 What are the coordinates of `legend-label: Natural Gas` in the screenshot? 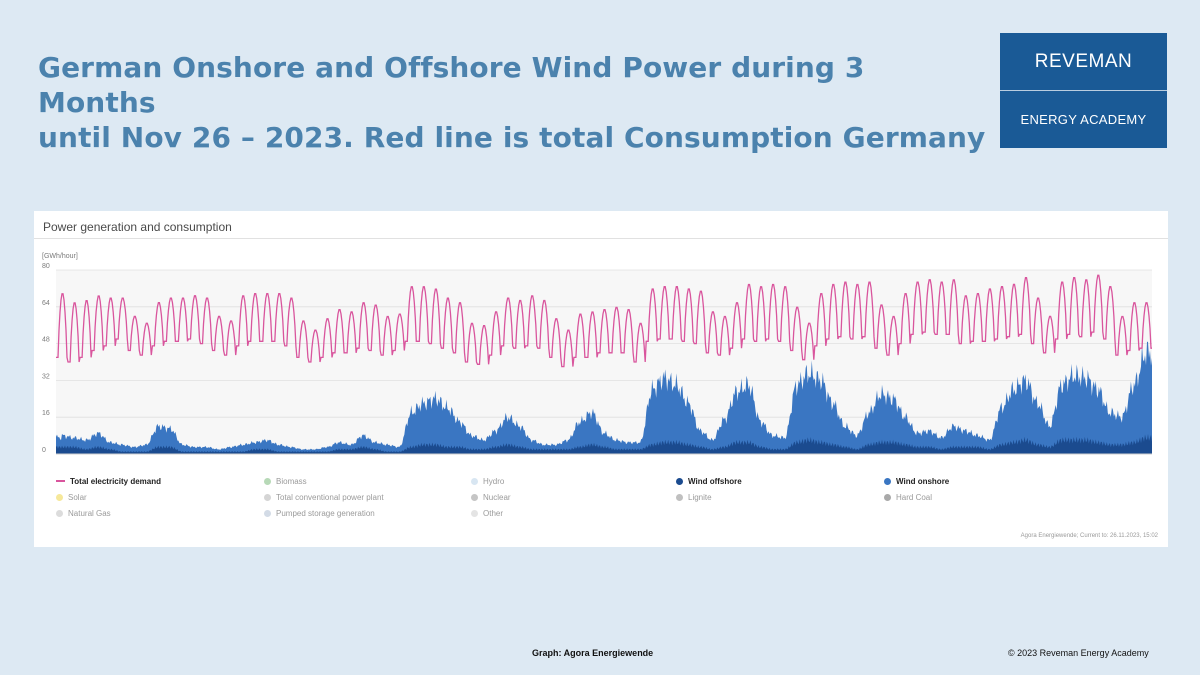 It's located at (89, 513).